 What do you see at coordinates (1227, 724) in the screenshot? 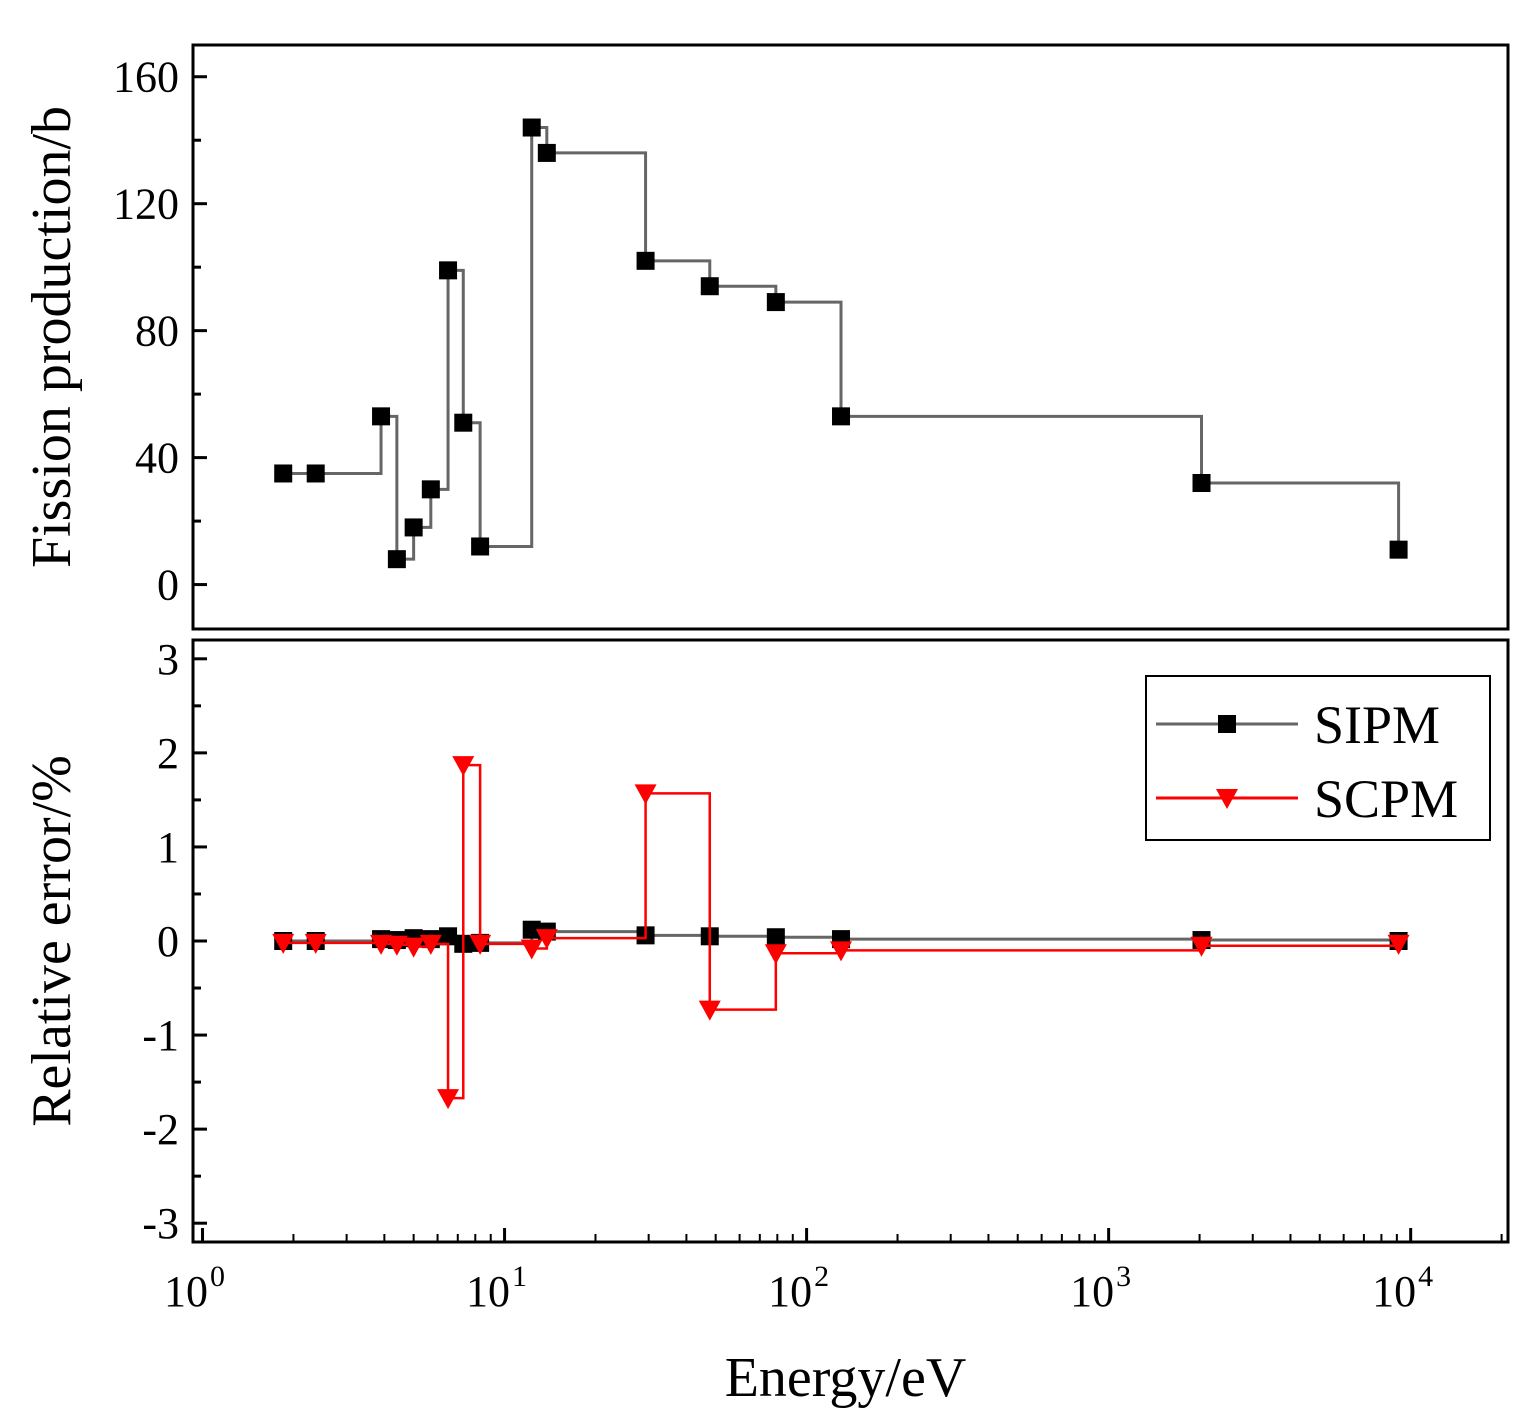
I see `legend-sipm-marker` at bounding box center [1227, 724].